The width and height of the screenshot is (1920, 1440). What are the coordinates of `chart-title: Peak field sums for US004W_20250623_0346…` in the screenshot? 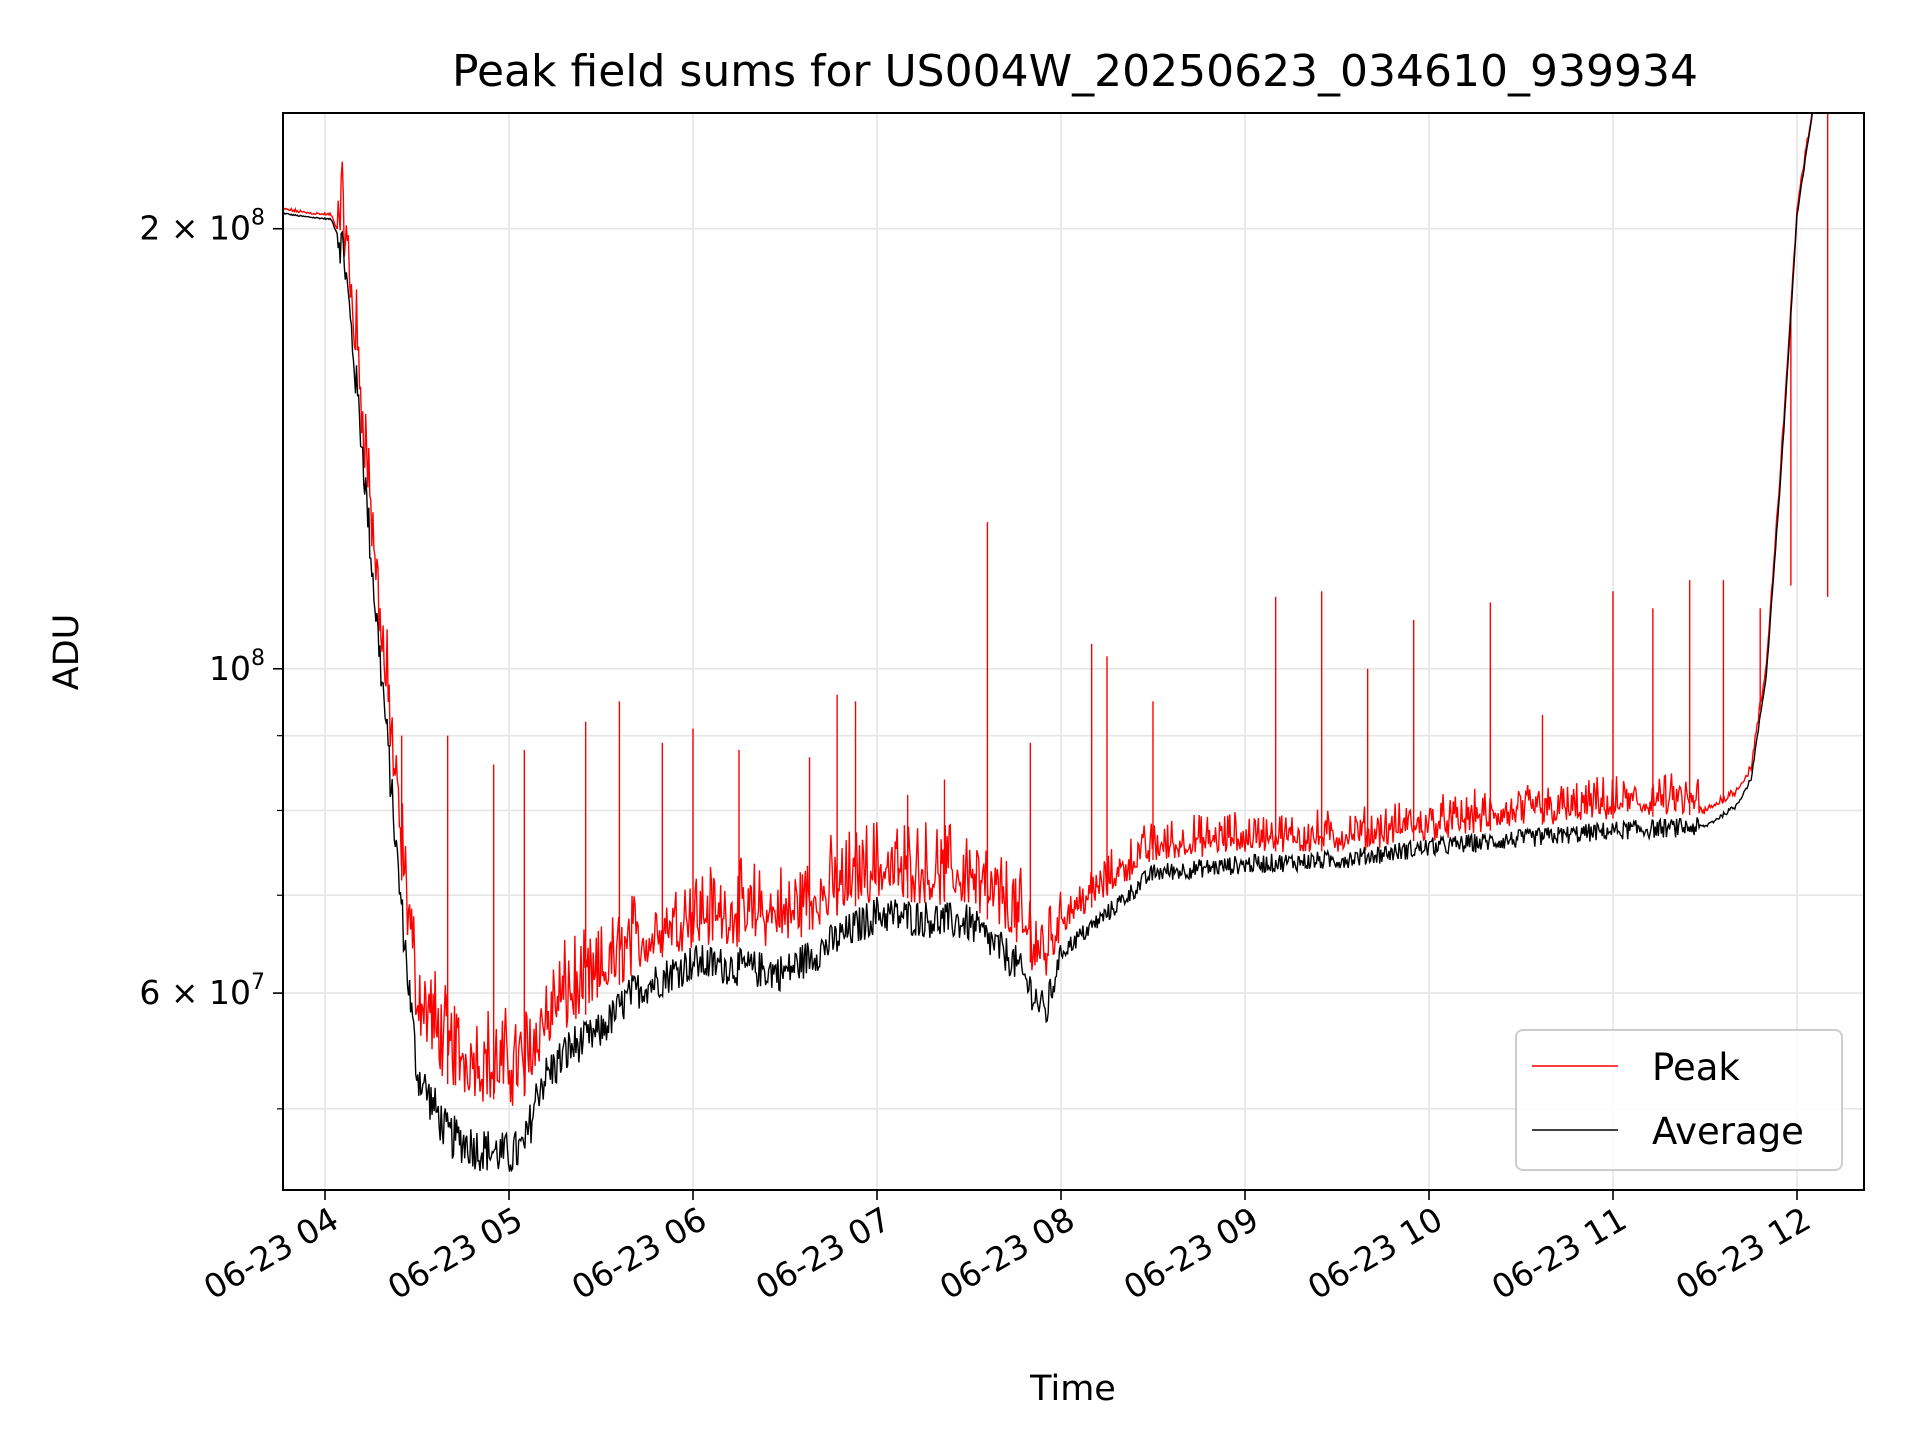 It's located at (1075, 71).